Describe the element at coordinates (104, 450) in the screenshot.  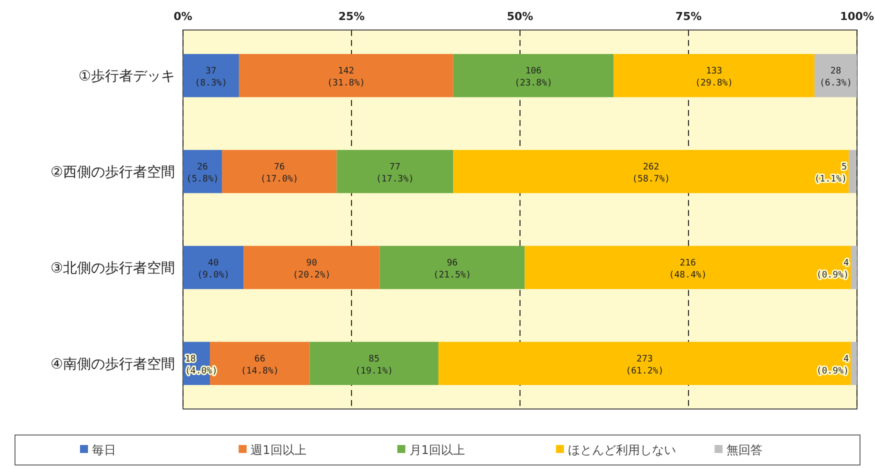
I see `legend-label: 毎日` at that location.